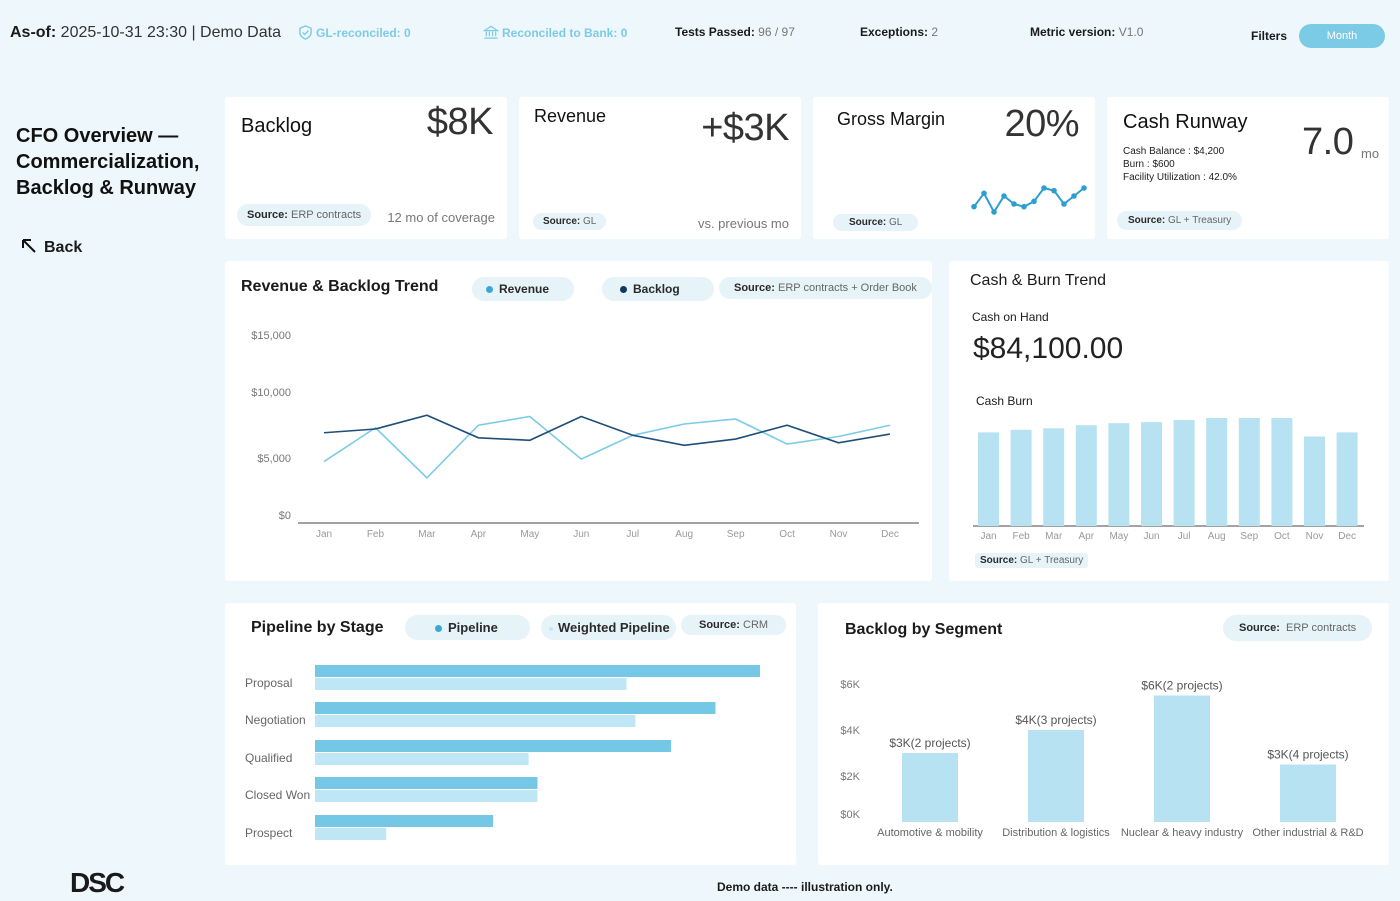  What do you see at coordinates (1321, 628) in the screenshot?
I see `segment-source-value: ERP contracts` at bounding box center [1321, 628].